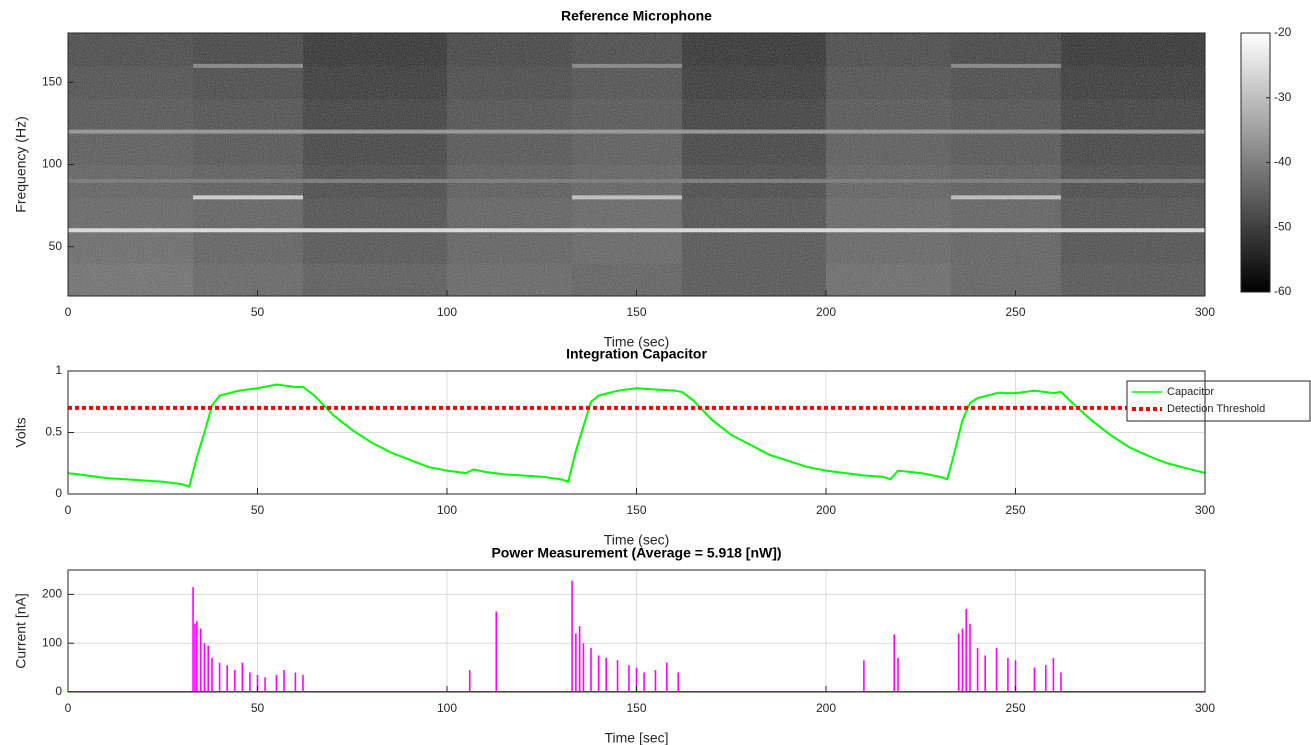 This screenshot has height=745, width=1311. What do you see at coordinates (1218, 401) in the screenshot?
I see `legend-box` at bounding box center [1218, 401].